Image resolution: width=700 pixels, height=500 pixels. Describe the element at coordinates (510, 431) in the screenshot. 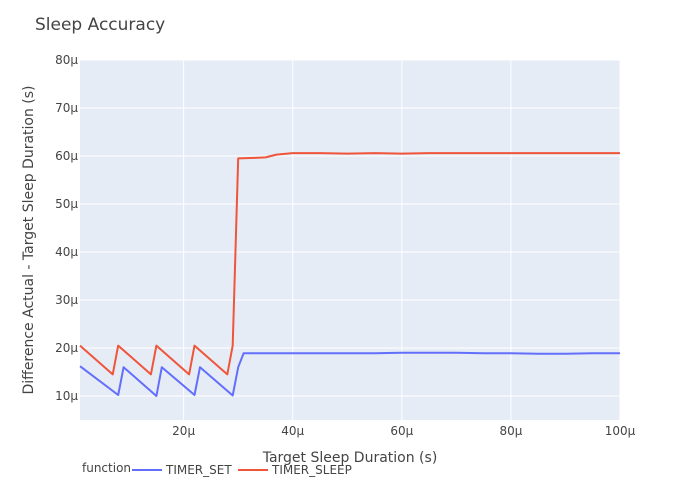

I see `x-tick-label: 80µ` at that location.